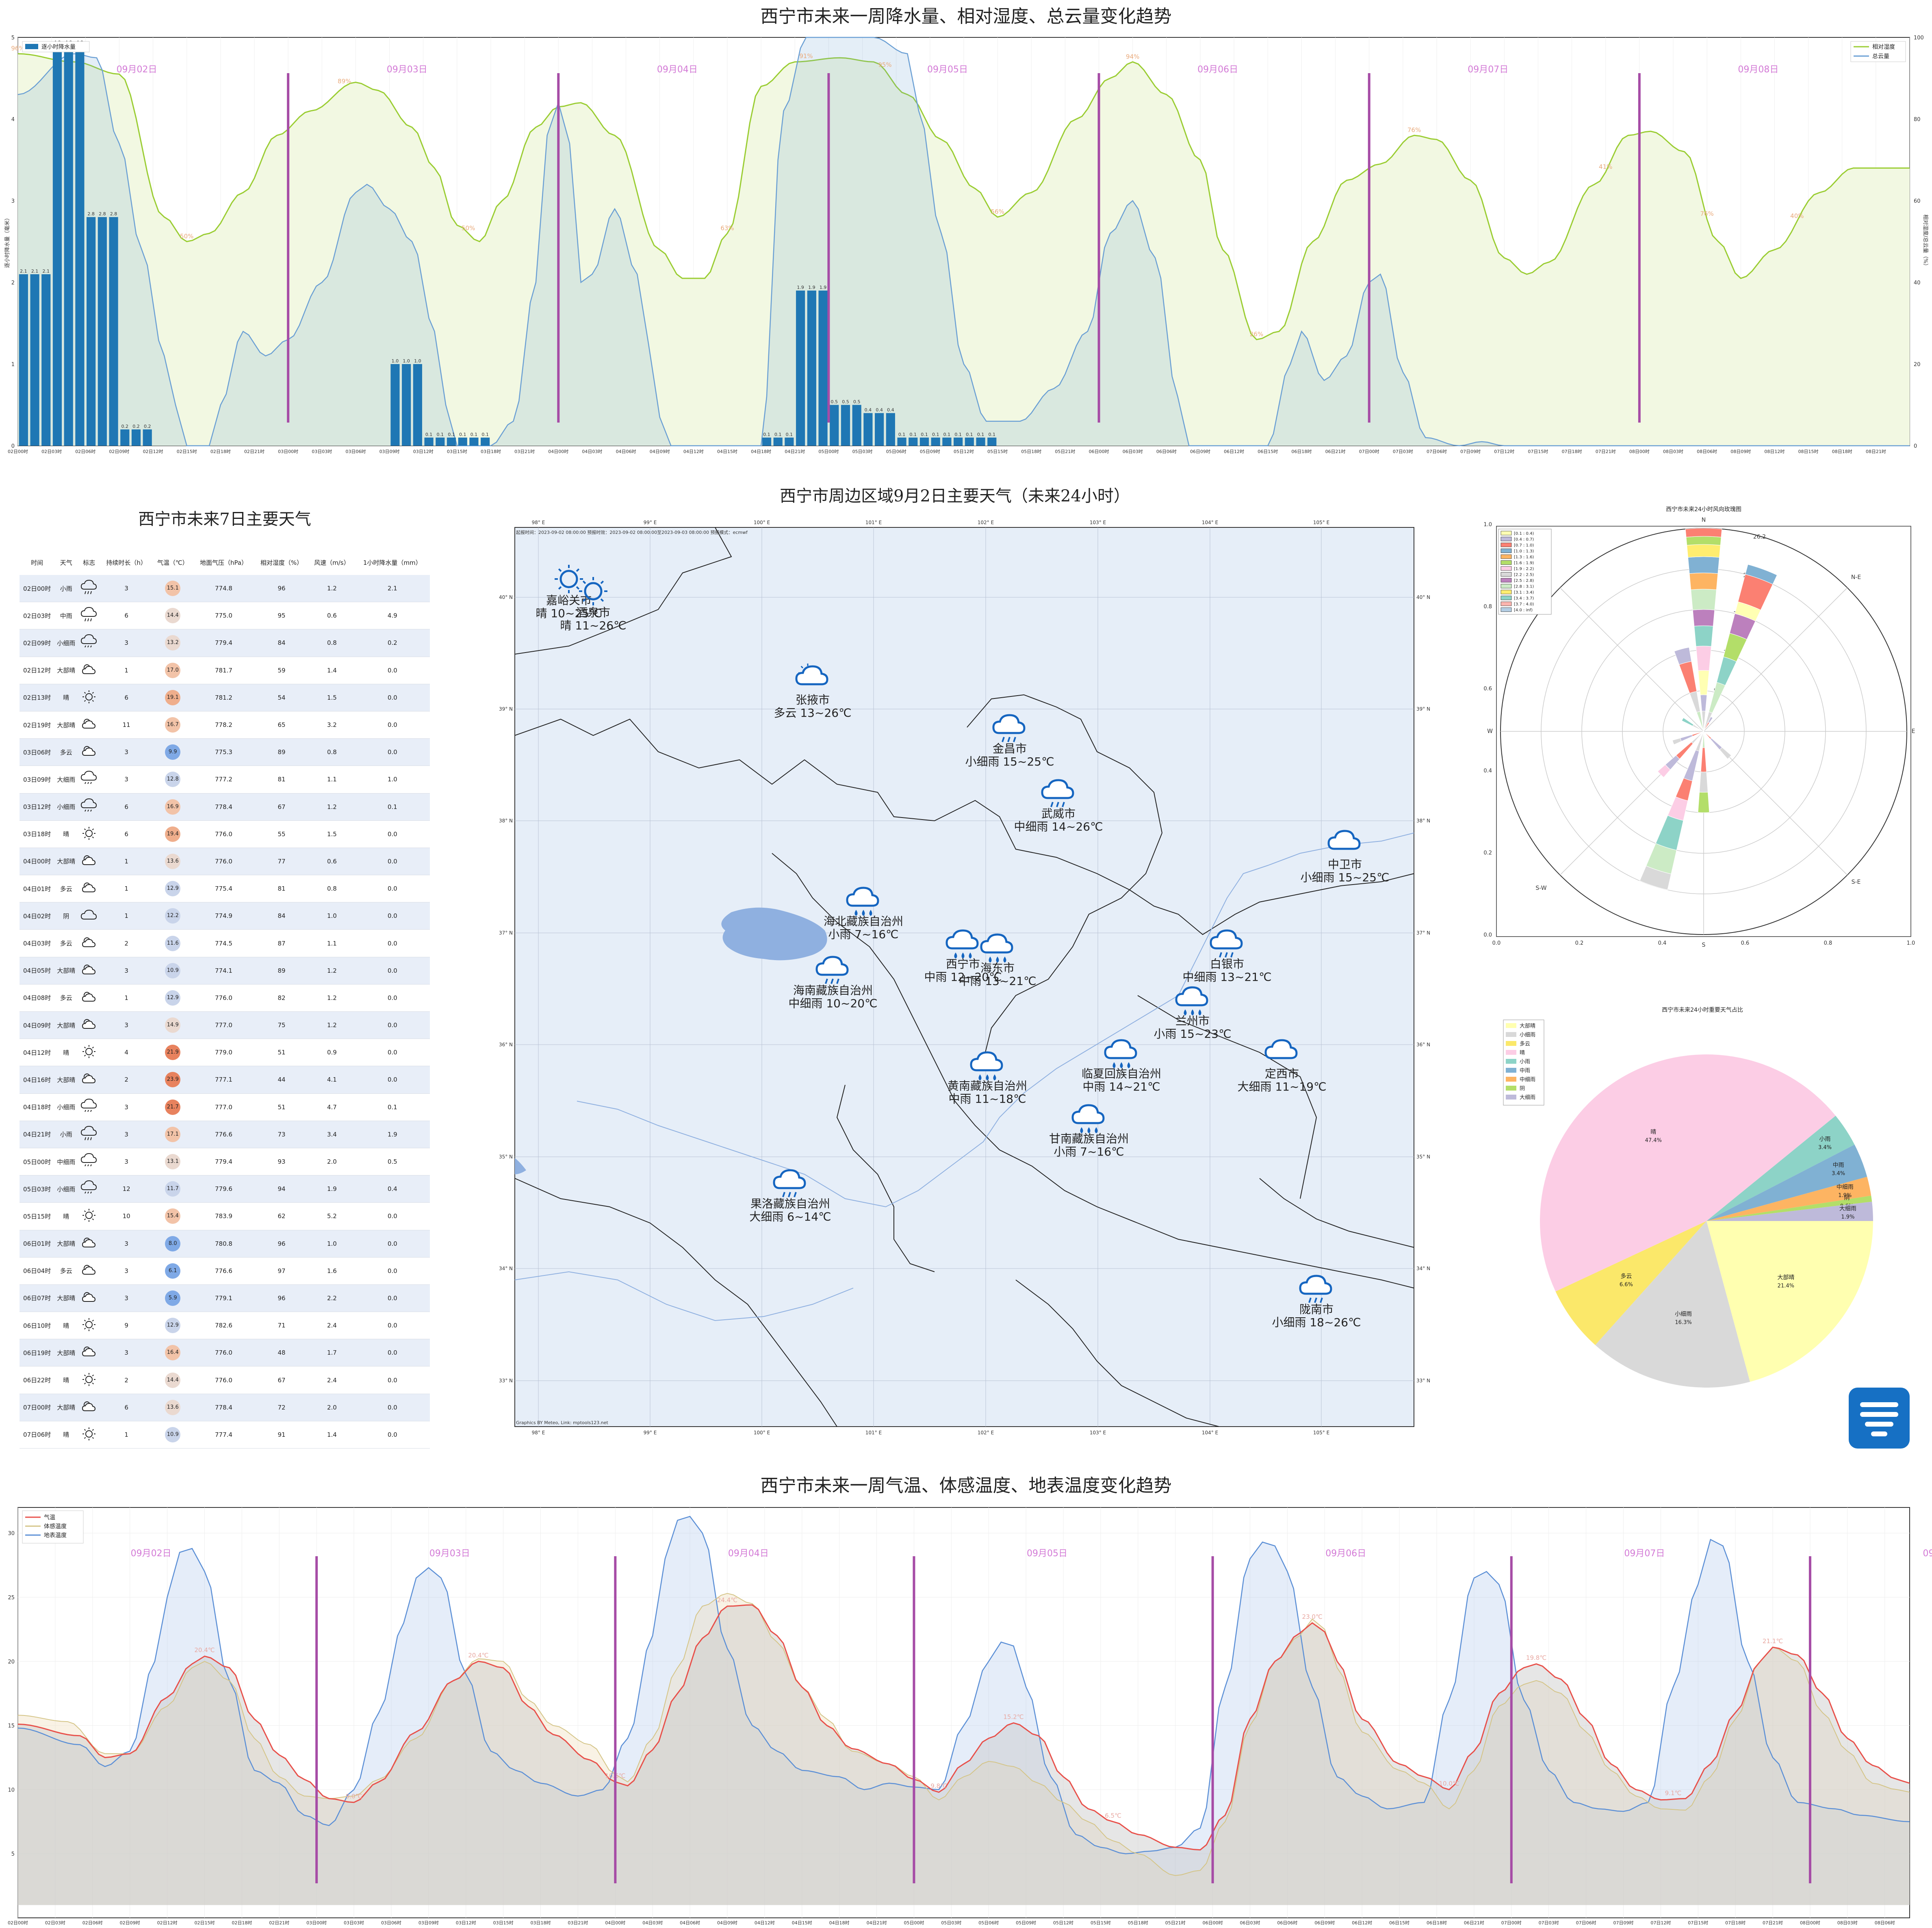  I want to click on table-row: 06日19时 大部晴 3 16.4 776.0 48 1.7 0.0, so click(225, 1353).